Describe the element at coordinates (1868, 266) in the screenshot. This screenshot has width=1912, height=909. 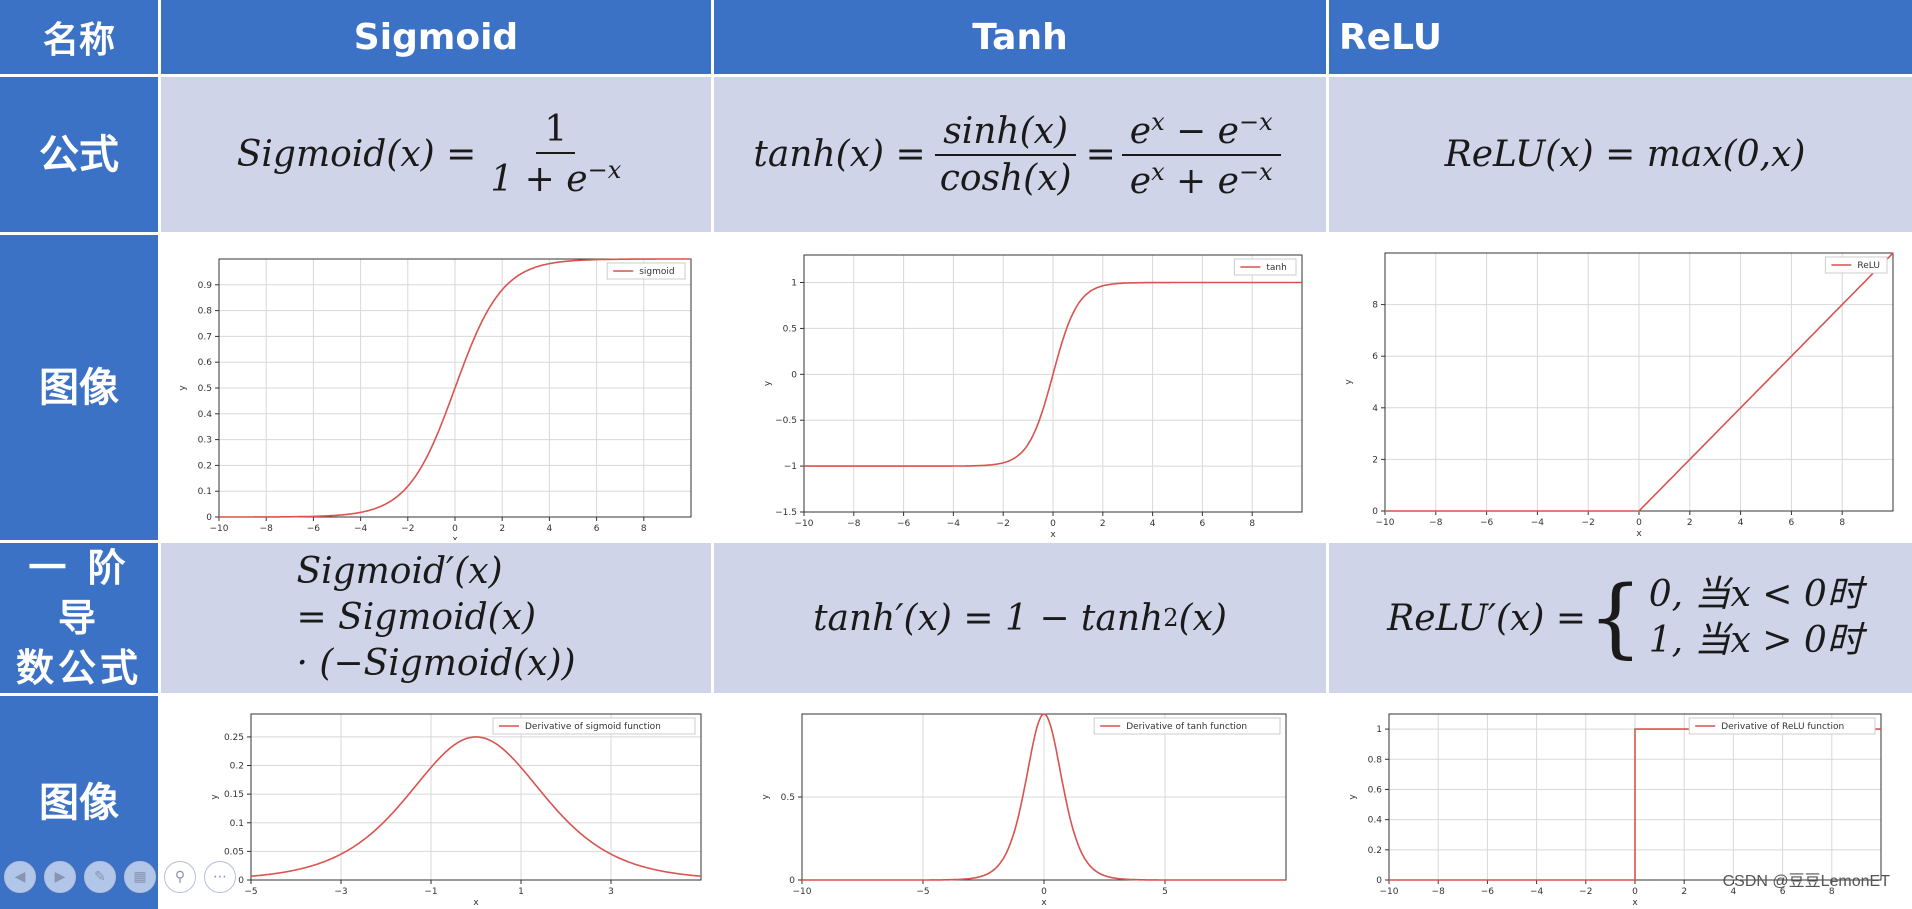
I see `legend-label: ReLU` at that location.